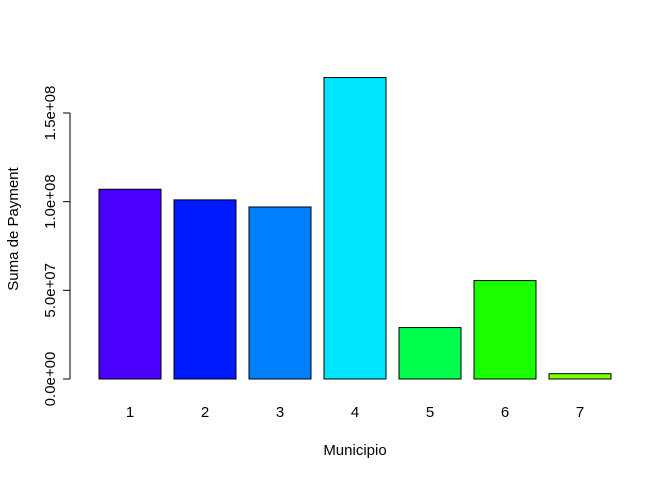  I want to click on x-tick-label: 2, so click(205, 412).